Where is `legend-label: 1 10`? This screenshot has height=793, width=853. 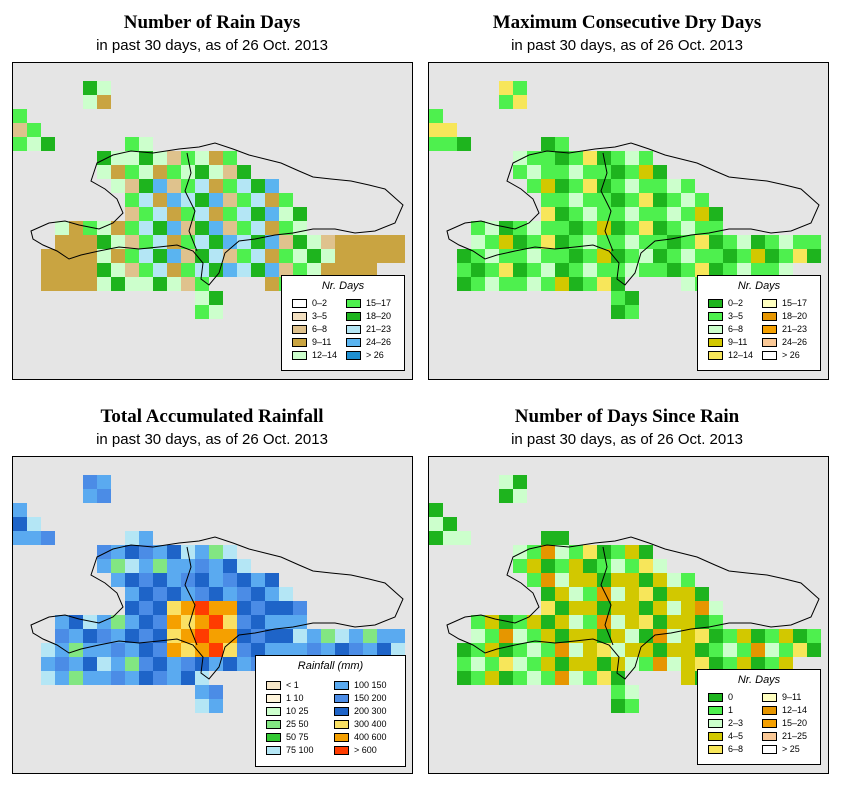 legend-label: 1 10 is located at coordinates (295, 698).